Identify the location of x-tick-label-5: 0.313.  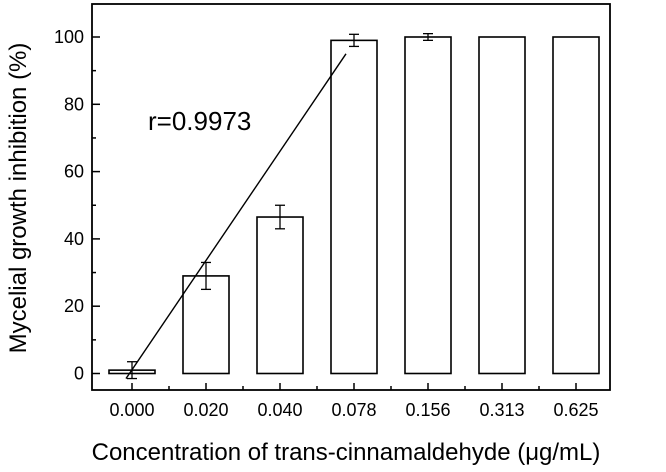
(501, 410).